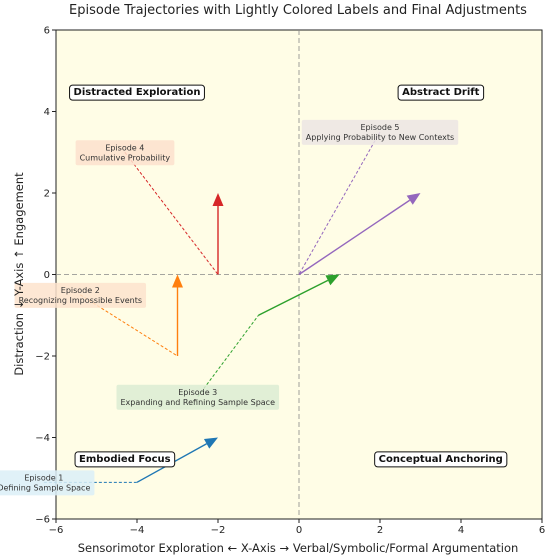 This screenshot has width=550, height=557. I want to click on y-tick-label: −4, so click(42, 438).